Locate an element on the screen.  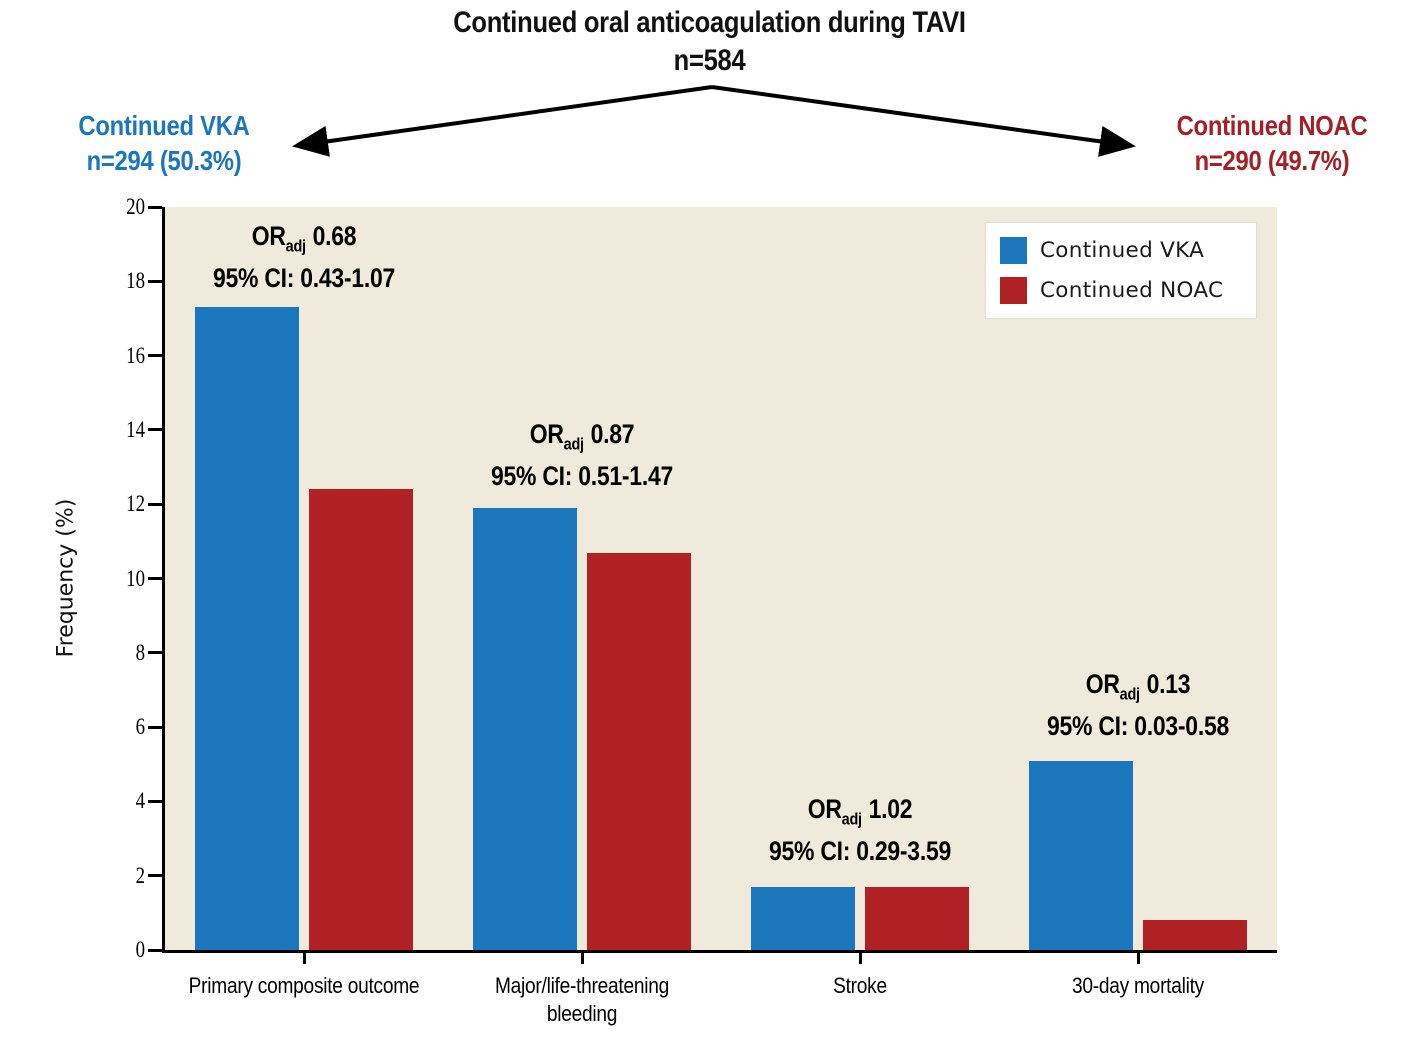
annotation-stroke: ORadj 1.02 95% CI: 0.29-3.59 is located at coordinates (860, 830).